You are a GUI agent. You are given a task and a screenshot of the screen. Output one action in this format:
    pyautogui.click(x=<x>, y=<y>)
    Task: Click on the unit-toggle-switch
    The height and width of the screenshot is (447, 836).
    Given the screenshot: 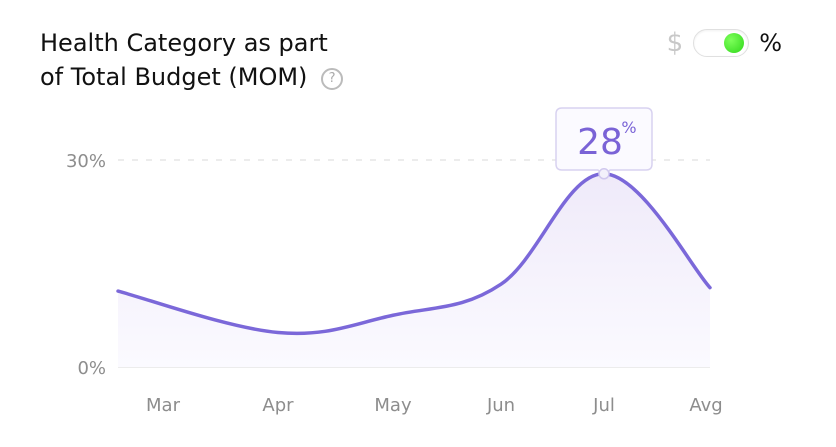 What is the action you would take?
    pyautogui.click(x=721, y=43)
    